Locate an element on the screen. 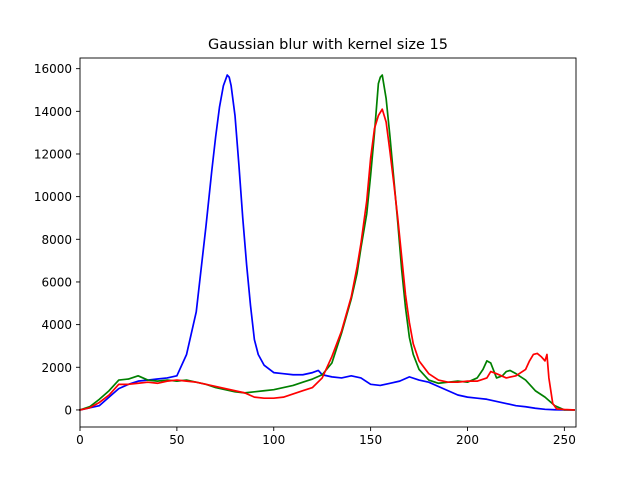 This screenshot has height=480, width=640. y-tick-label: 0 is located at coordinates (68, 410).